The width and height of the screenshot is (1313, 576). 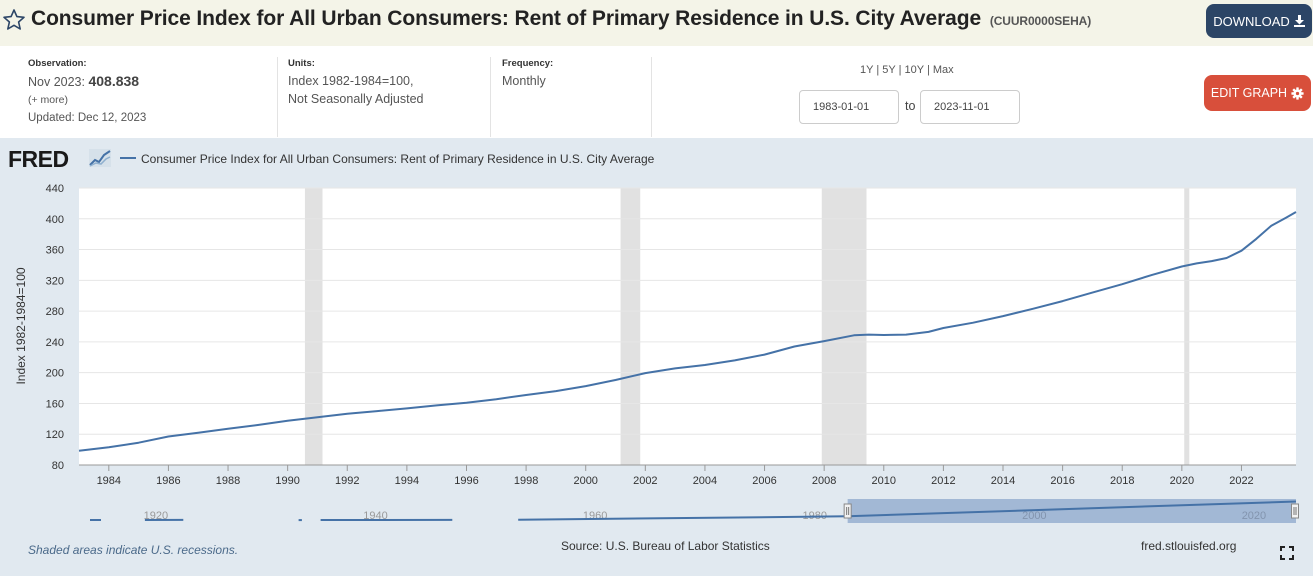 What do you see at coordinates (1297, 93) in the screenshot?
I see `gear-icon` at bounding box center [1297, 93].